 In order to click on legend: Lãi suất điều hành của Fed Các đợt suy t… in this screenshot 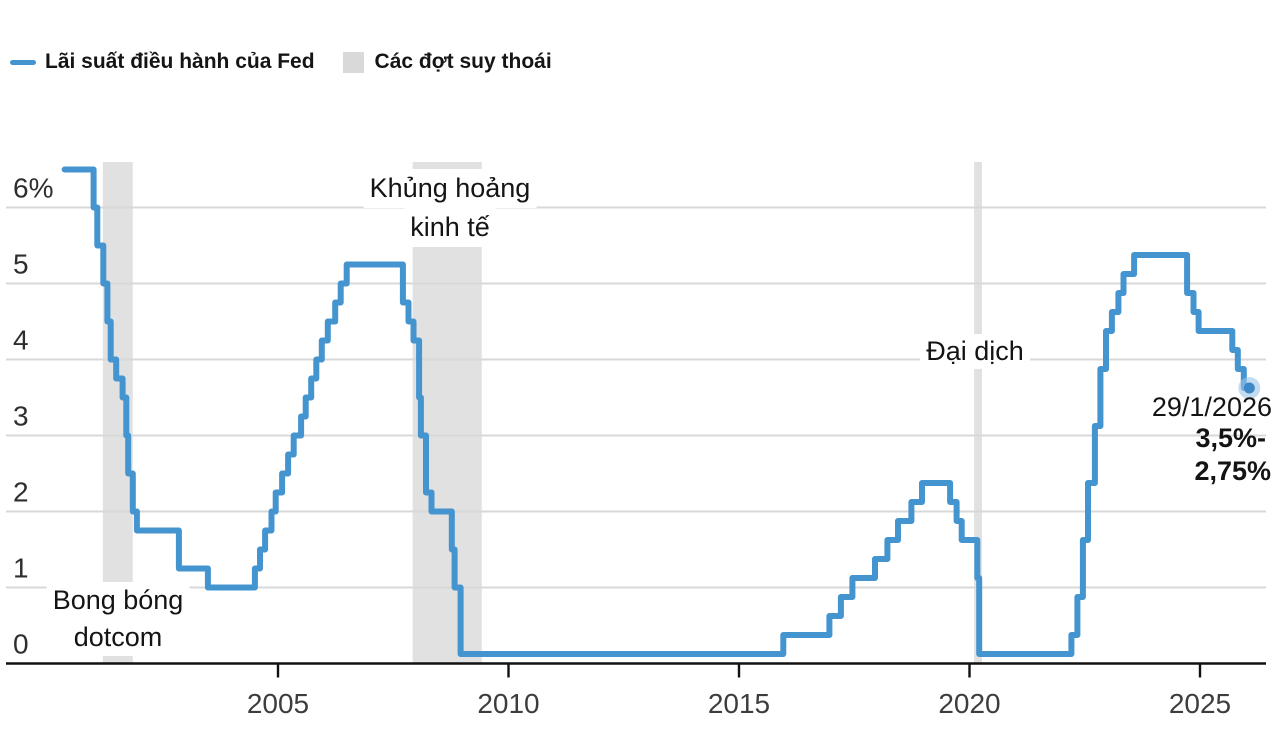, I will do `click(281, 62)`.